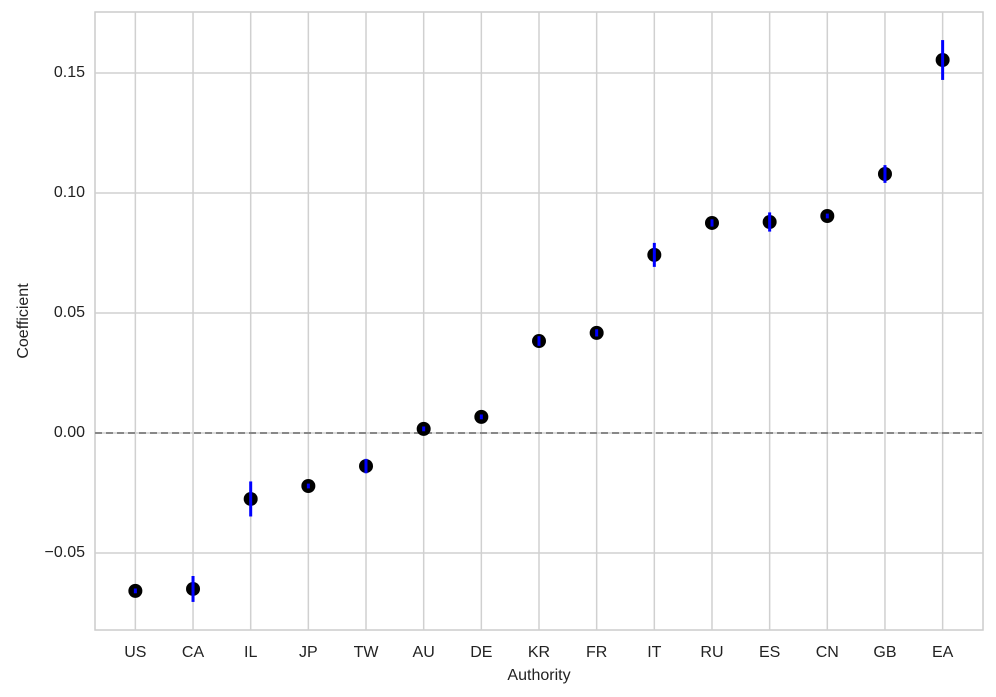  Describe the element at coordinates (69, 192) in the screenshot. I see `y-tick-label: 0.10` at that location.